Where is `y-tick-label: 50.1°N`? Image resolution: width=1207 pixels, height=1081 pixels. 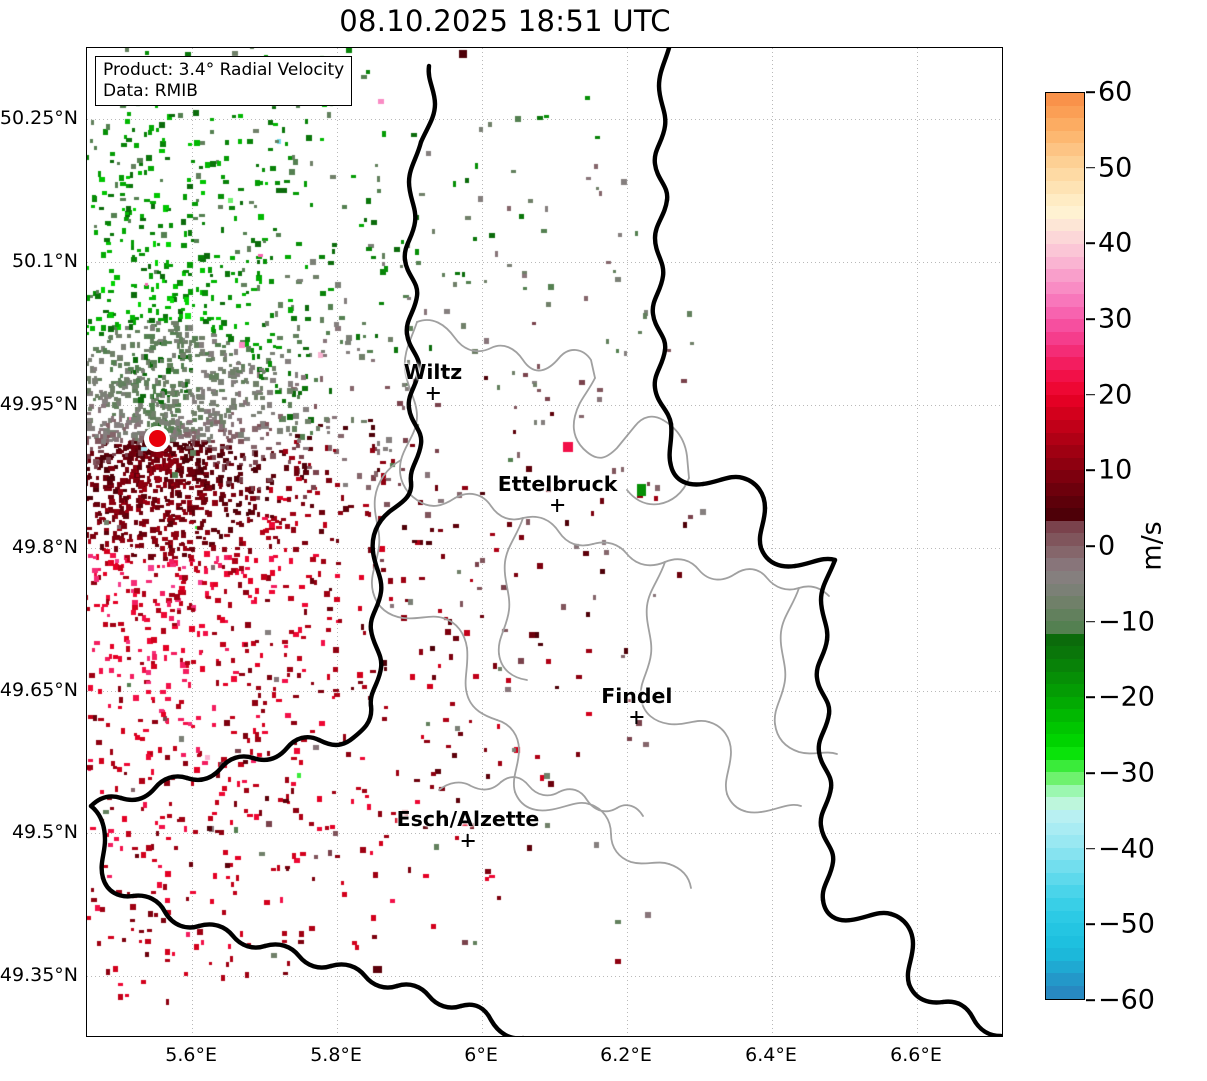
y-tick-label: 50.1°N is located at coordinates (44, 261).